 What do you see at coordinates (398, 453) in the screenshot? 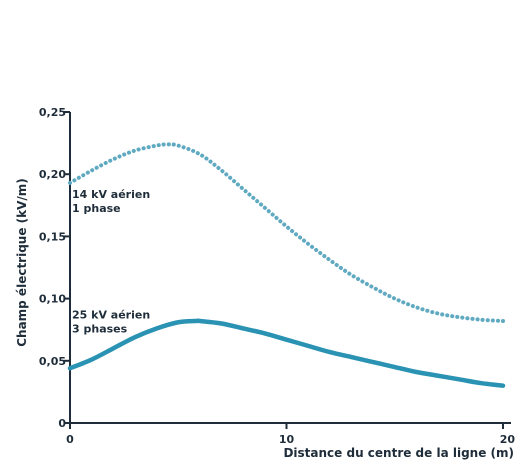
I see `x-axis-title: Distance du centre de la ligne (m)` at bounding box center [398, 453].